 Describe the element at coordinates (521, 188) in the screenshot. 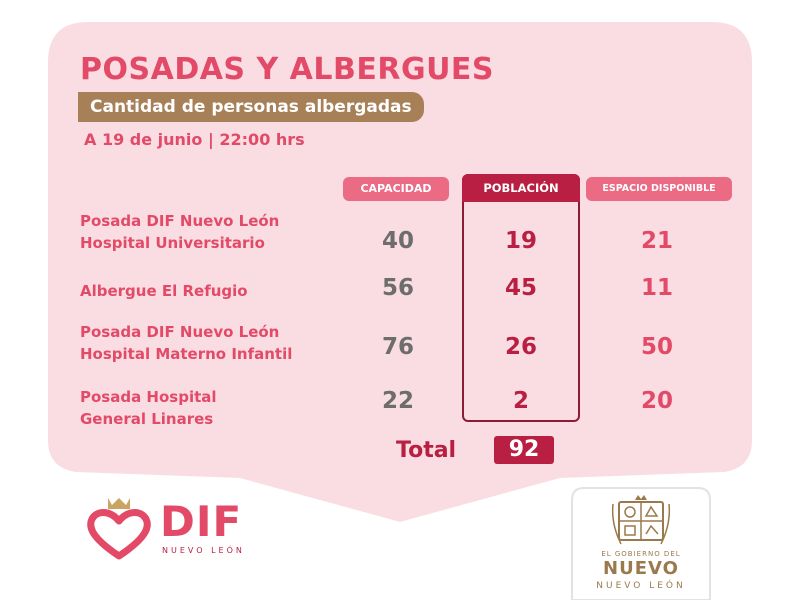

I see `column-header-poblacion: POBLACIÓN` at that location.